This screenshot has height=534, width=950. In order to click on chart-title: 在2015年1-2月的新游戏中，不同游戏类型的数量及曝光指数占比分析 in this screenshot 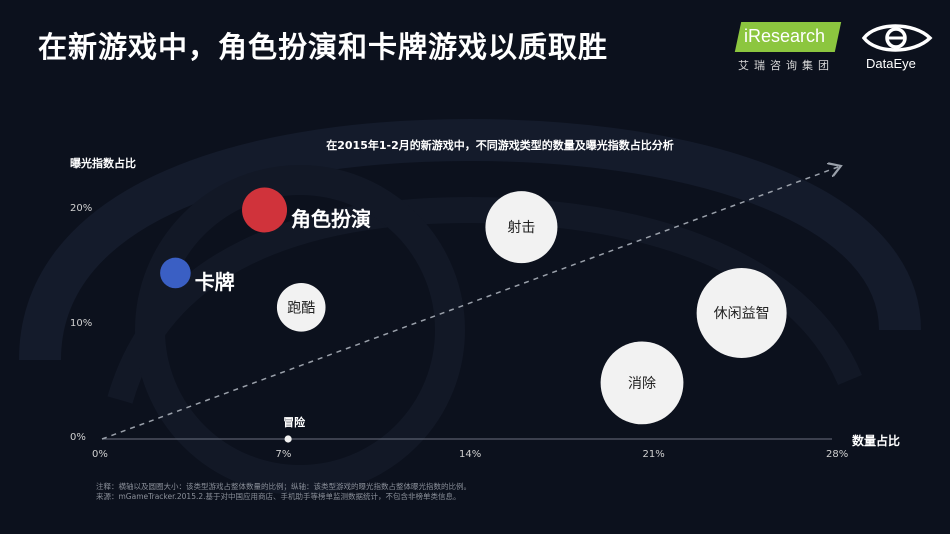, I will do `click(500, 145)`.